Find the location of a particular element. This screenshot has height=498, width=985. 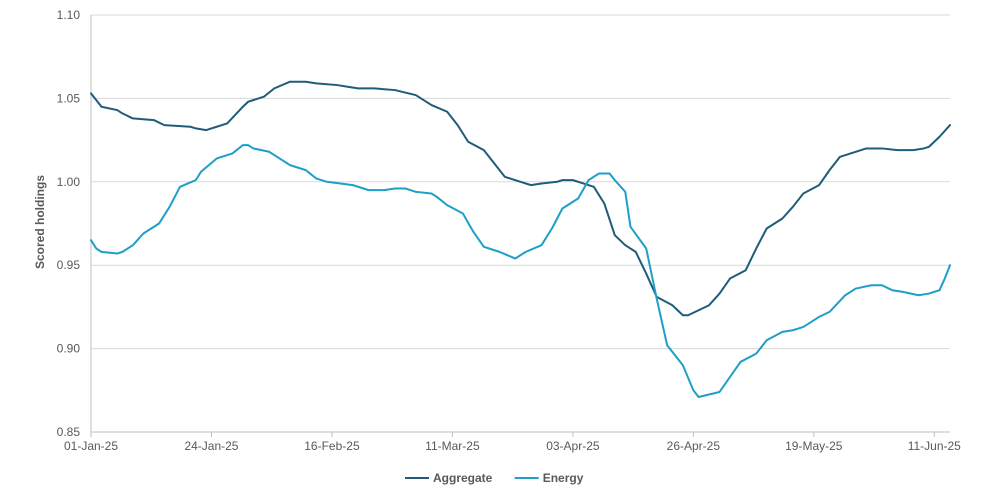

y-tick-label: 1.00 is located at coordinates (69, 182).